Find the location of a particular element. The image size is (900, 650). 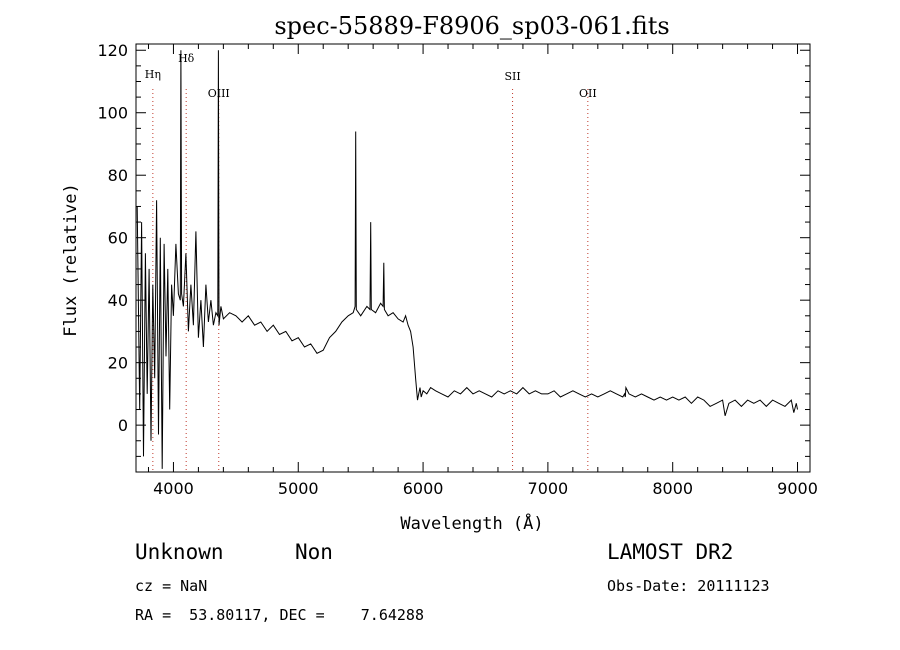

emission-line-label: SII is located at coordinates (512, 76).